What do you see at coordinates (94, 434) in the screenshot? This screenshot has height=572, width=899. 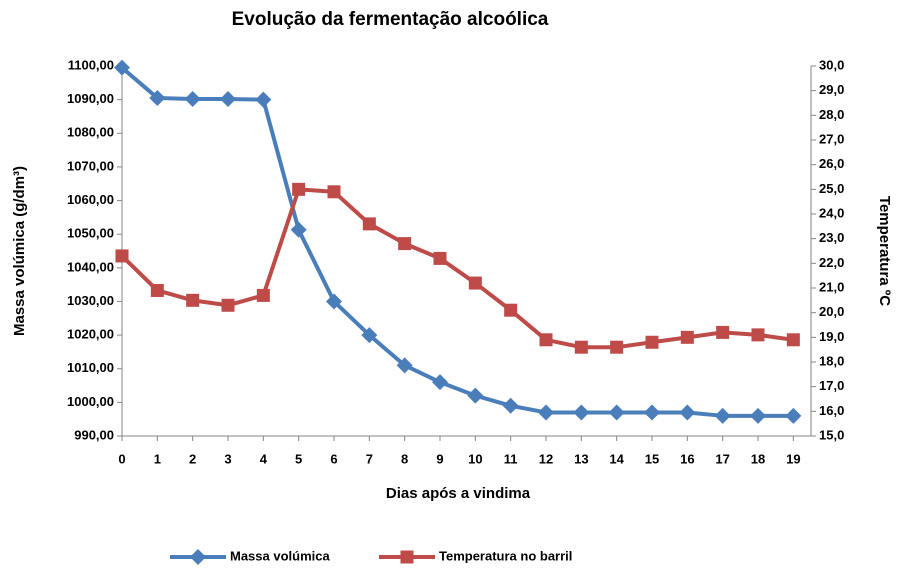 I see `y-tick-label: 990,00` at bounding box center [94, 434].